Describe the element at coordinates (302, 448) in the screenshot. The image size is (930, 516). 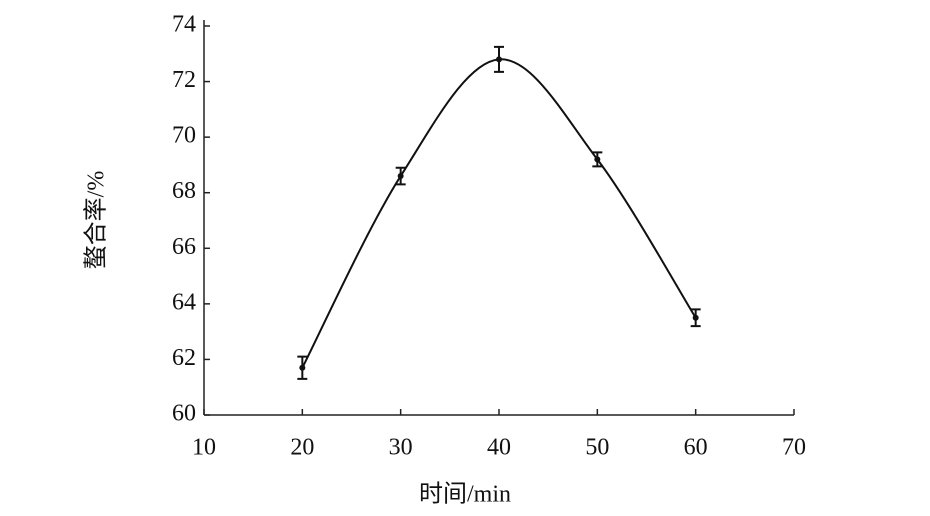
I see `x-tick-label: 20` at that location.